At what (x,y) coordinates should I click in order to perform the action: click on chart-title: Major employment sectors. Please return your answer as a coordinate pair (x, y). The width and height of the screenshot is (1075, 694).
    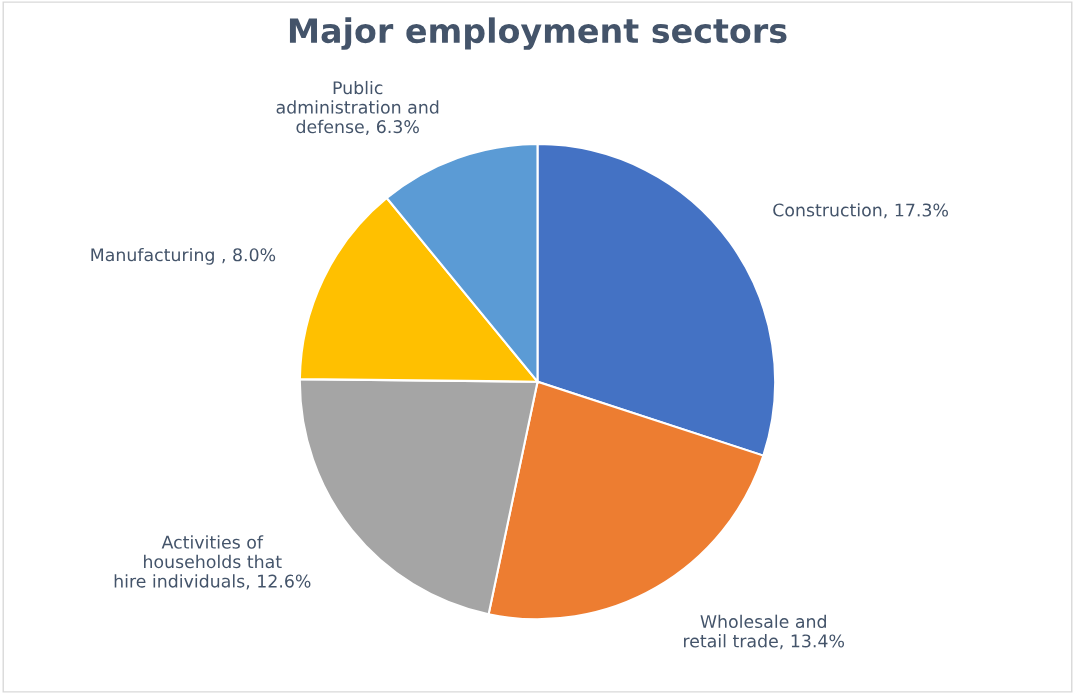
    Looking at the image, I should click on (538, 33).